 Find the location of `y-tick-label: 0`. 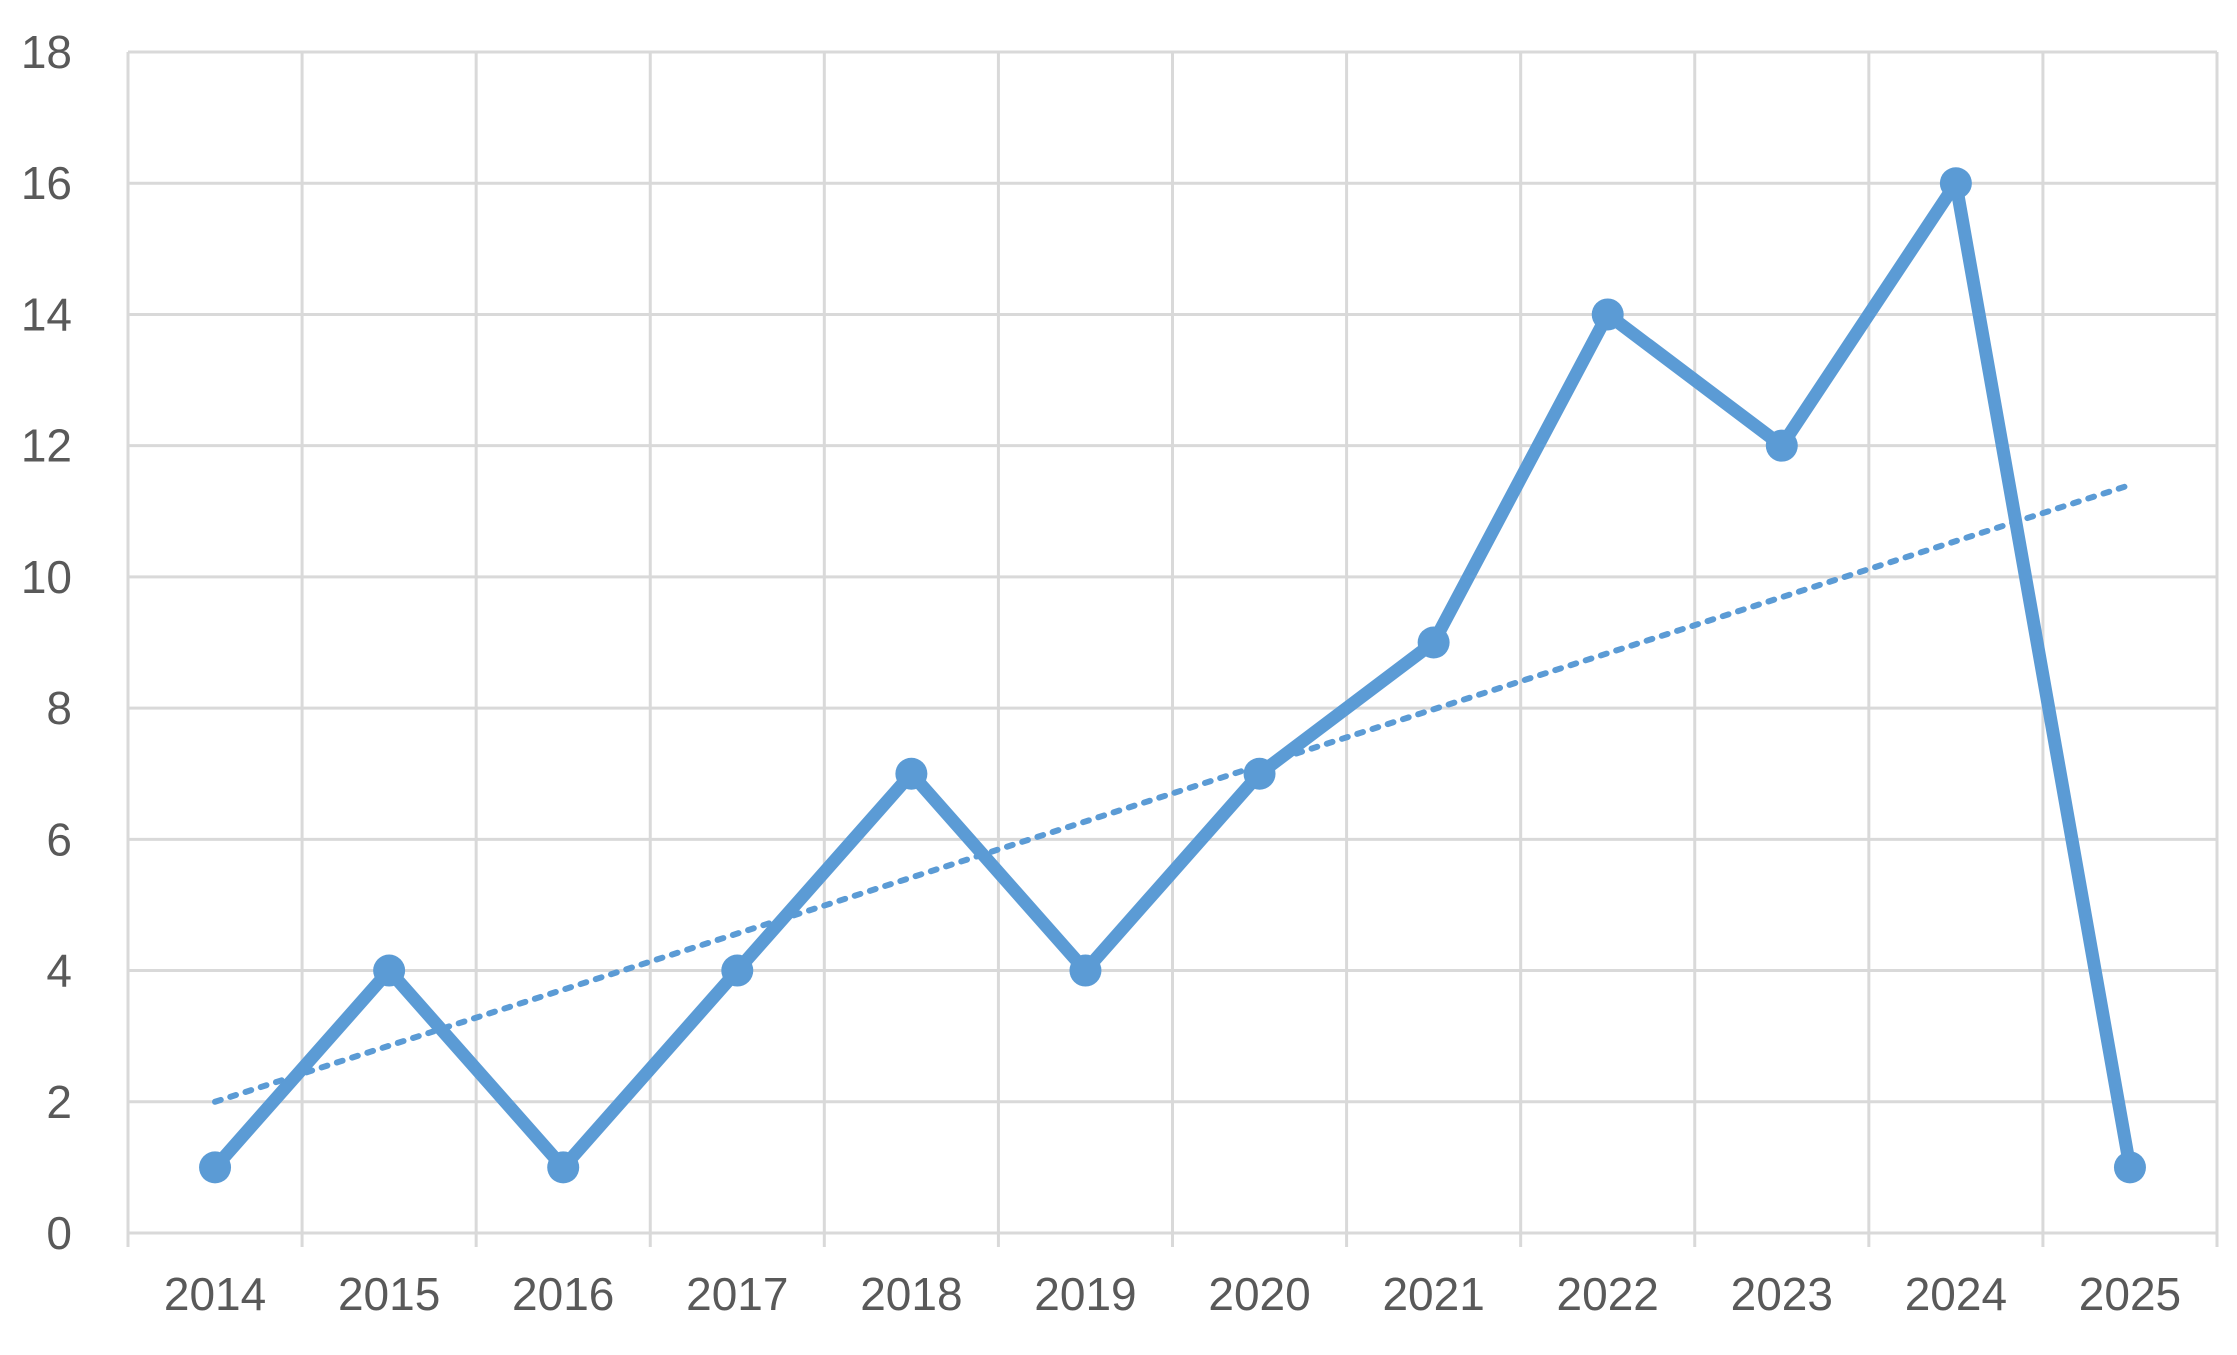

y-tick-label: 0 is located at coordinates (59, 1233).